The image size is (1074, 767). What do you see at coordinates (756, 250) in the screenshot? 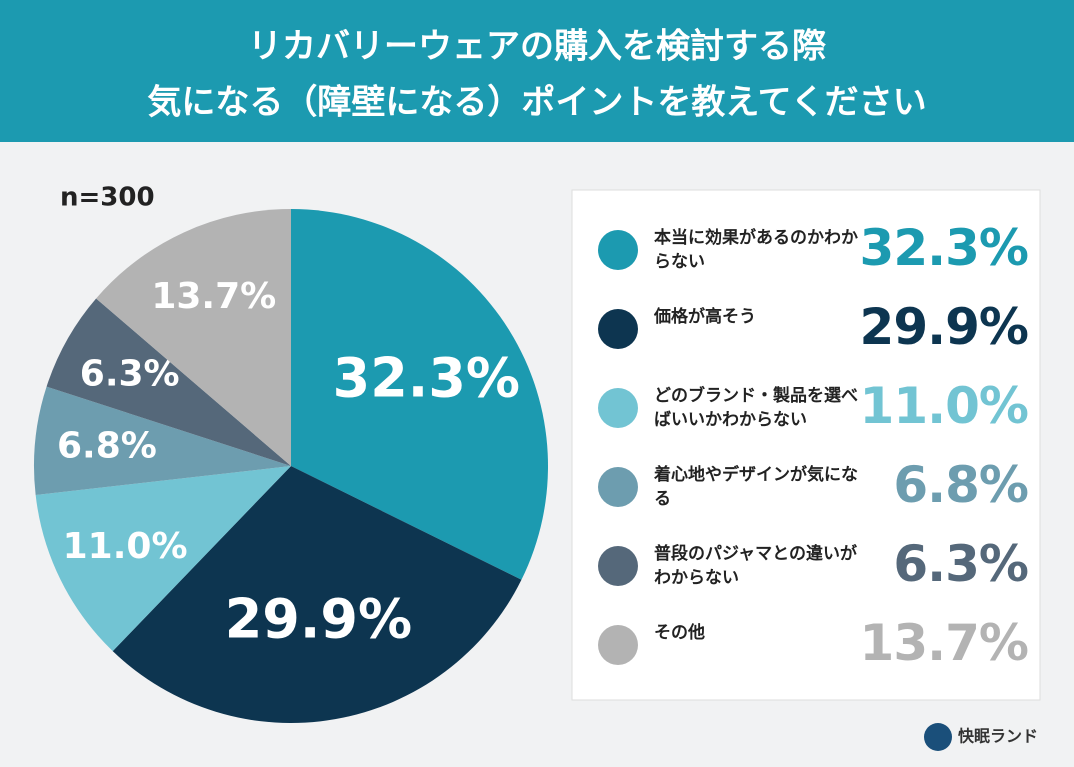
I see `legend-label: 本当に効果があるのかわからない` at bounding box center [756, 250].